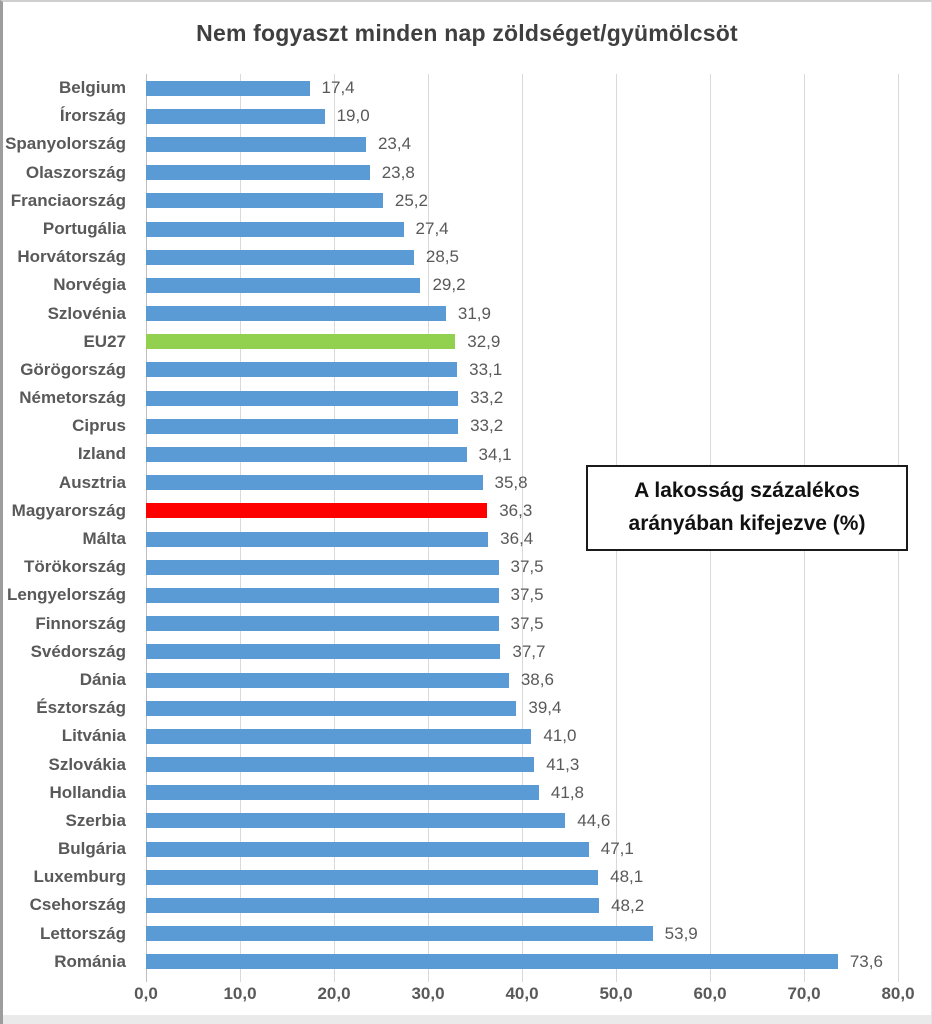 This screenshot has width=932, height=1024. I want to click on value-label: 35,8, so click(511, 482).